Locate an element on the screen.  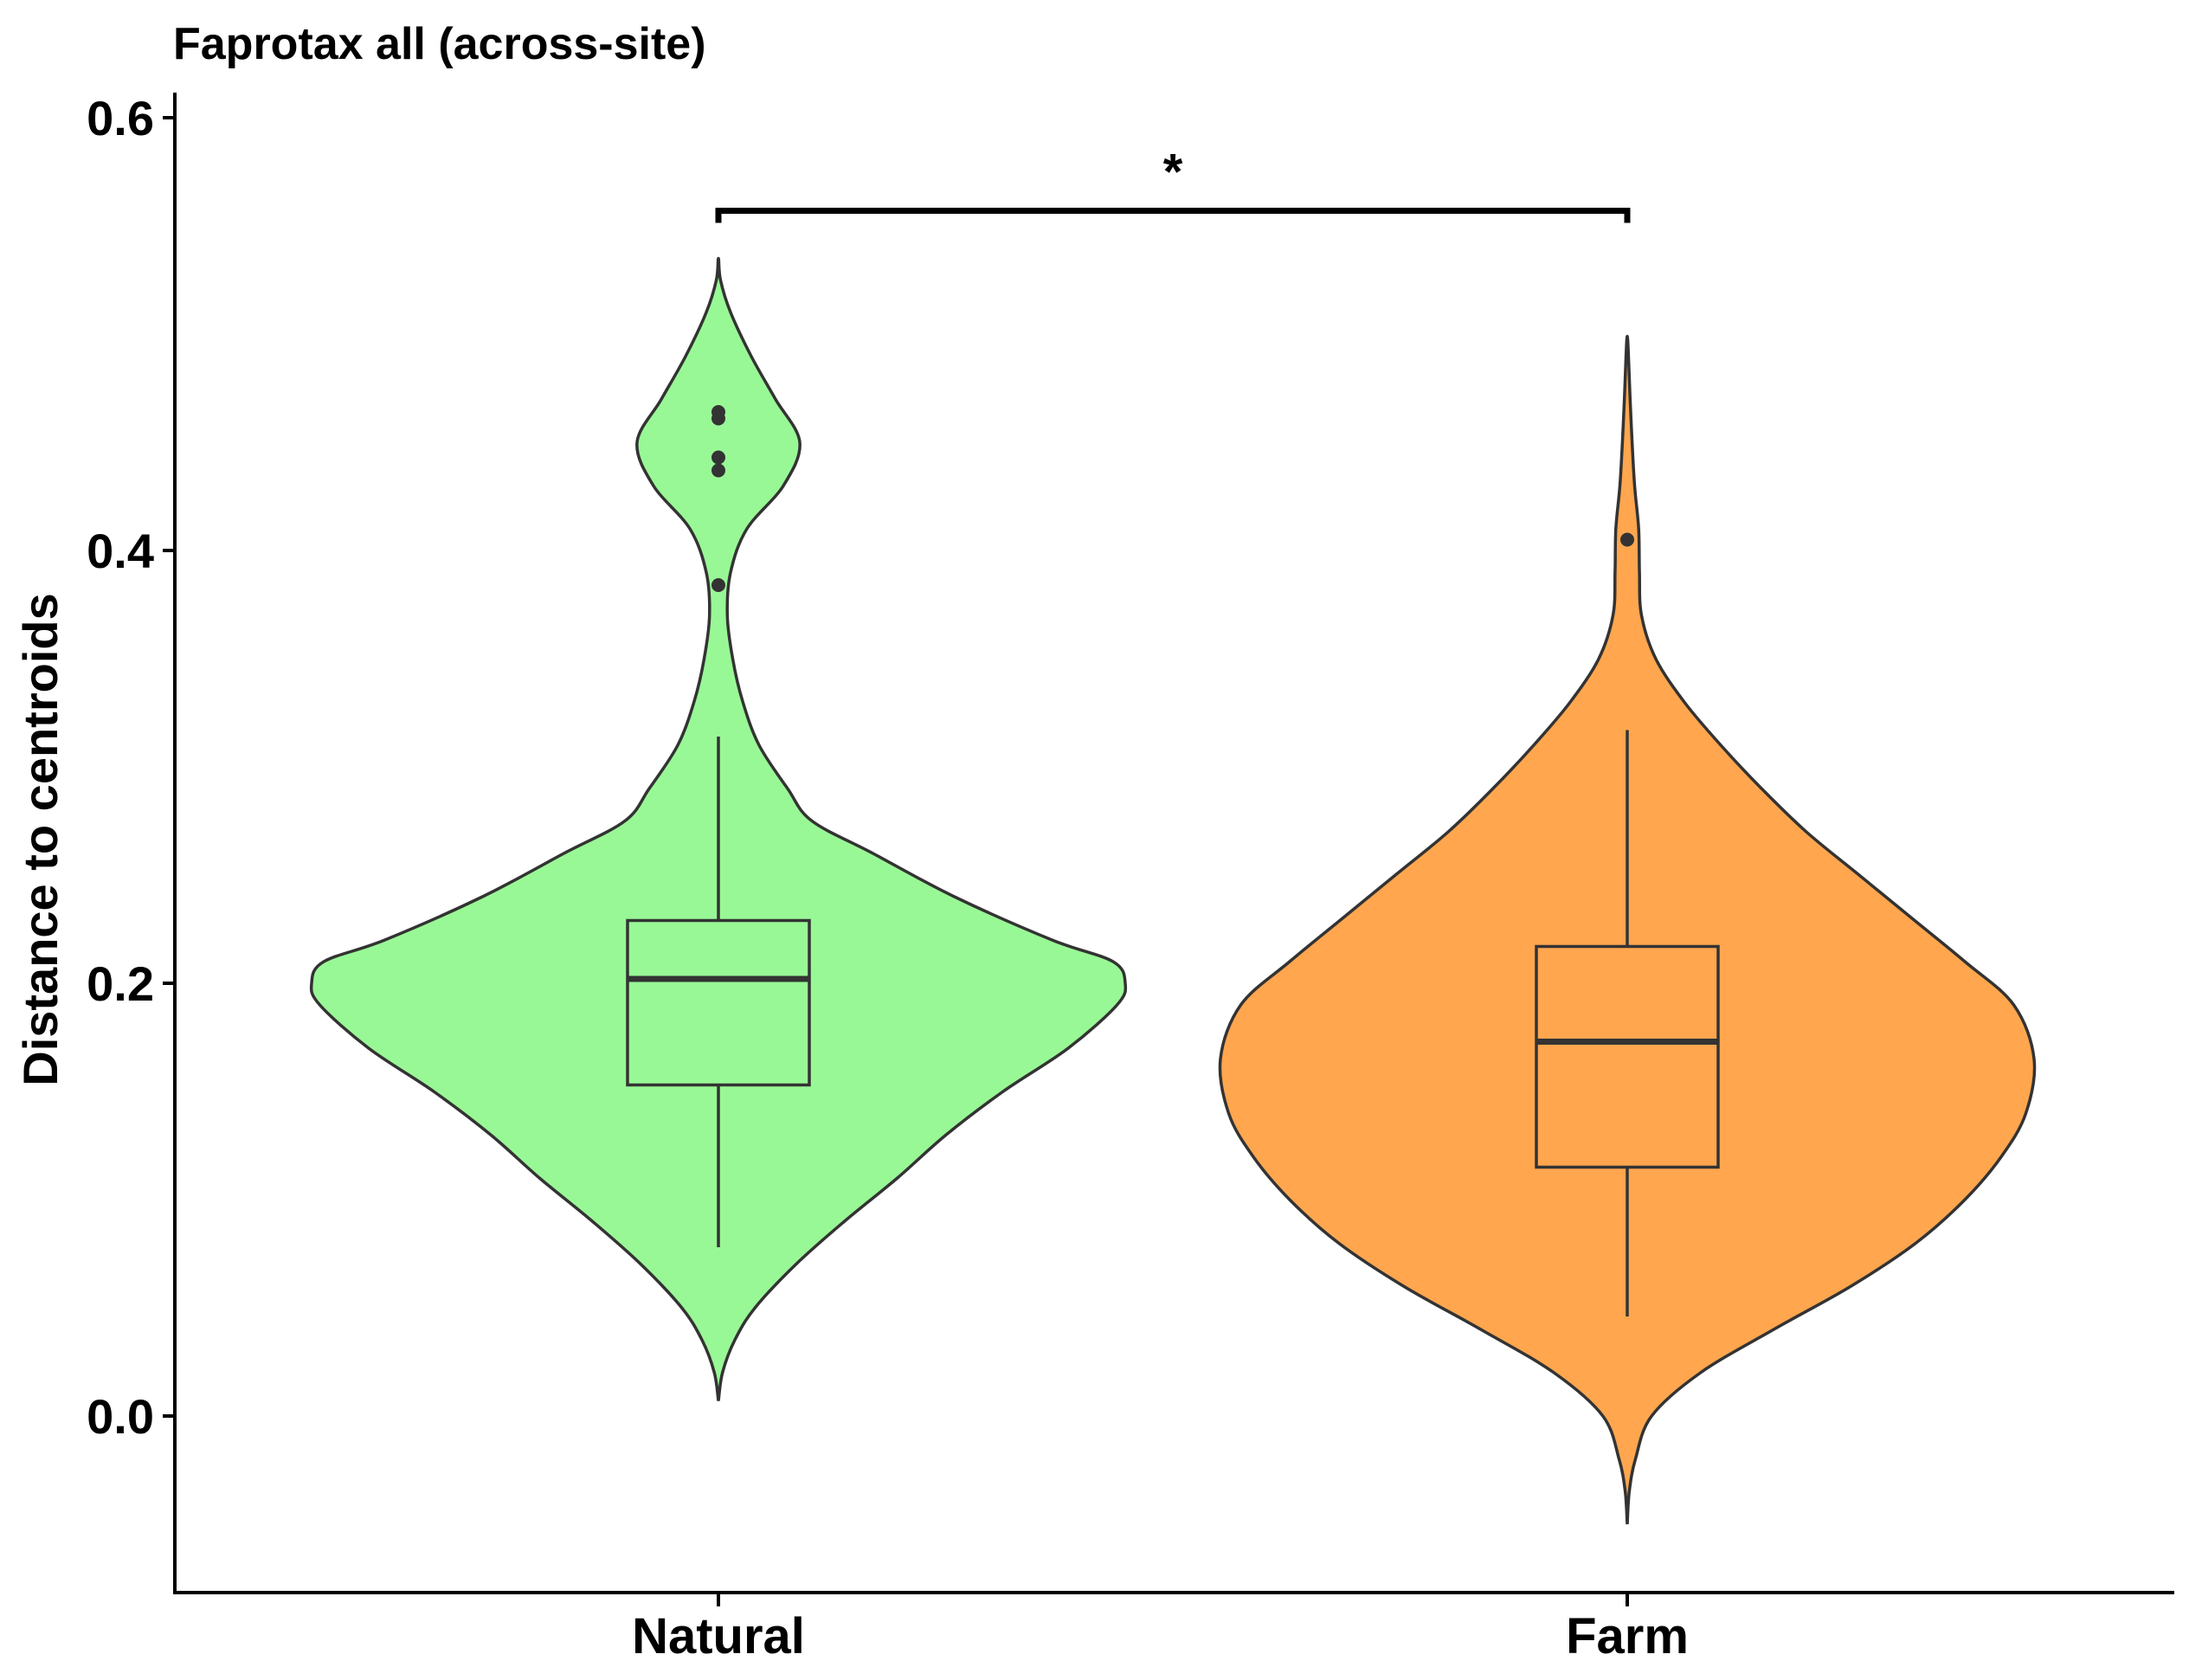
significance-line is located at coordinates (1173, 215).